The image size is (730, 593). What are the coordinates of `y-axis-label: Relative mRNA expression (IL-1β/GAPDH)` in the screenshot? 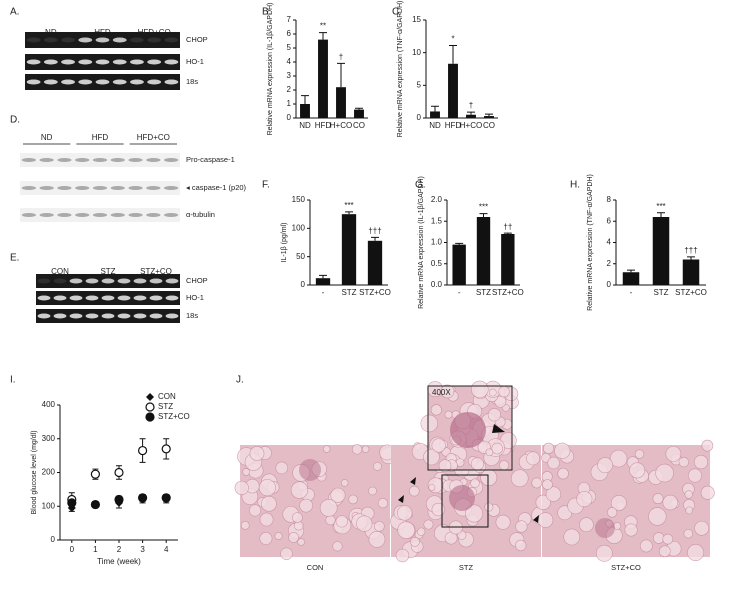 It's located at (421, 242).